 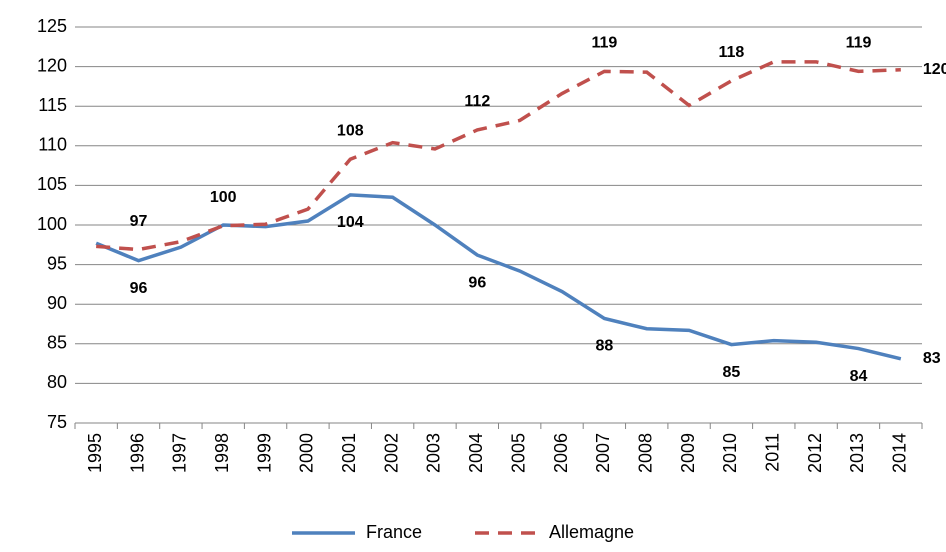 What do you see at coordinates (139, 221) in the screenshot?
I see `data-label: 97` at bounding box center [139, 221].